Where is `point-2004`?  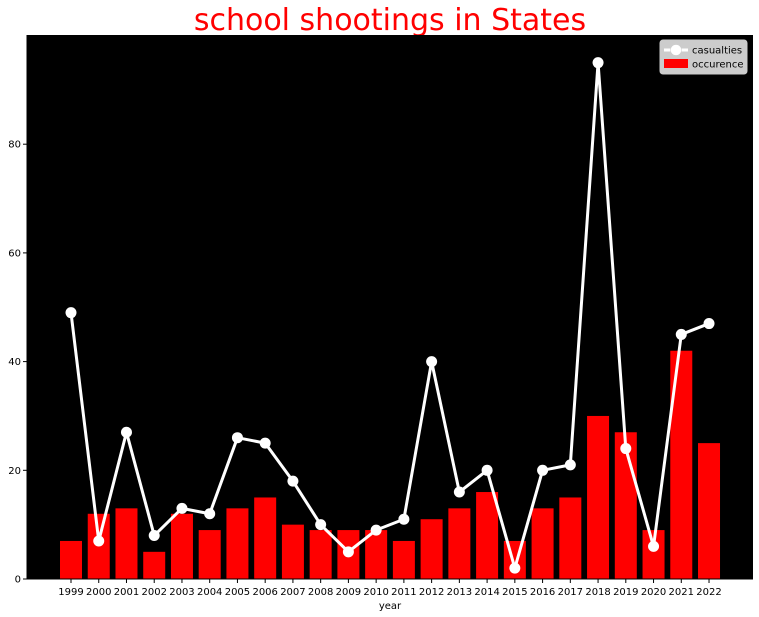
point-2004 is located at coordinates (210, 514).